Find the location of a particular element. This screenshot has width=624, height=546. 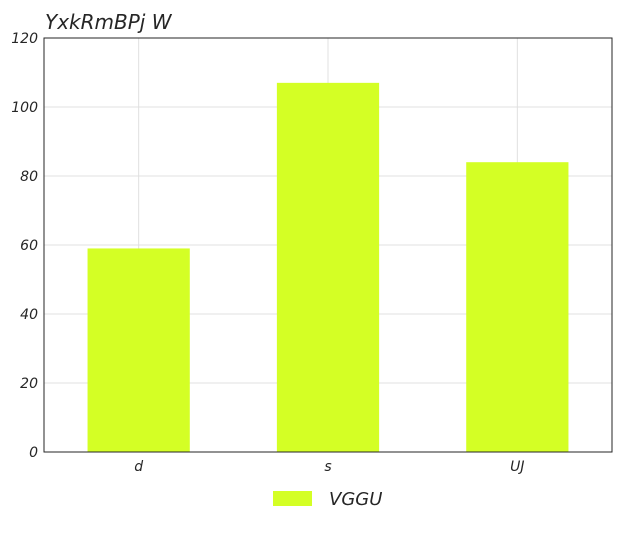

legend-label-vggu: VGGU is located at coordinates (355, 499).